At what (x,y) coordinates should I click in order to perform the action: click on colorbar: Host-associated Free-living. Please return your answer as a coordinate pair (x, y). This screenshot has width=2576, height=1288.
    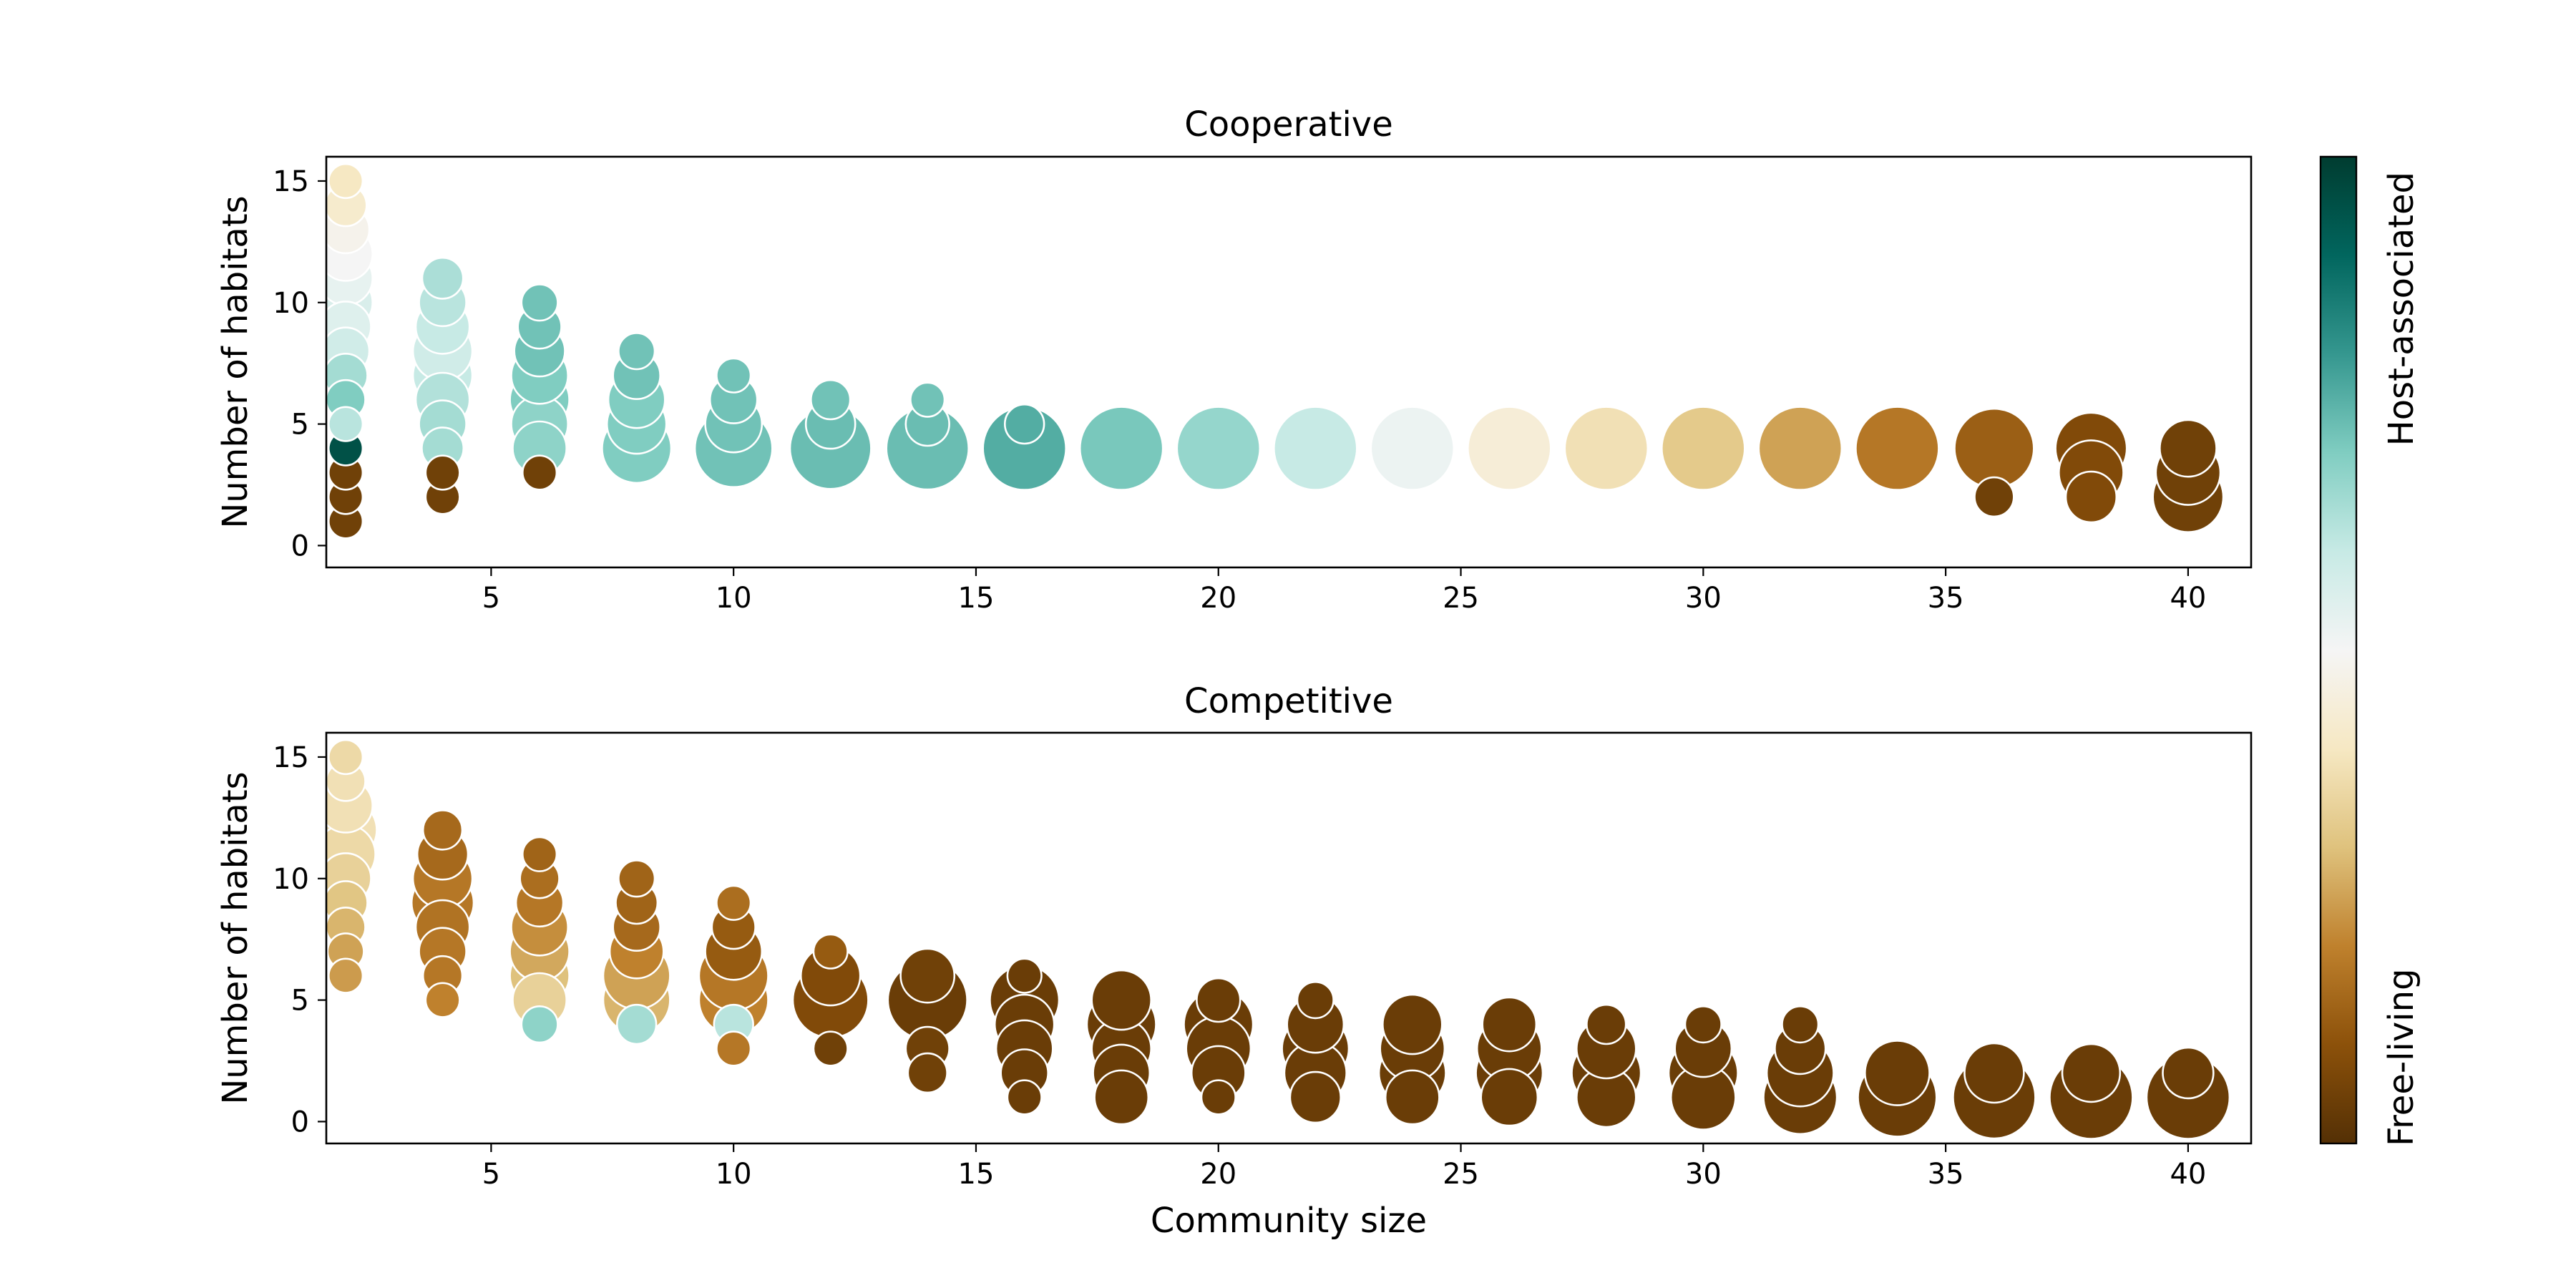
    Looking at the image, I should click on (2370, 650).